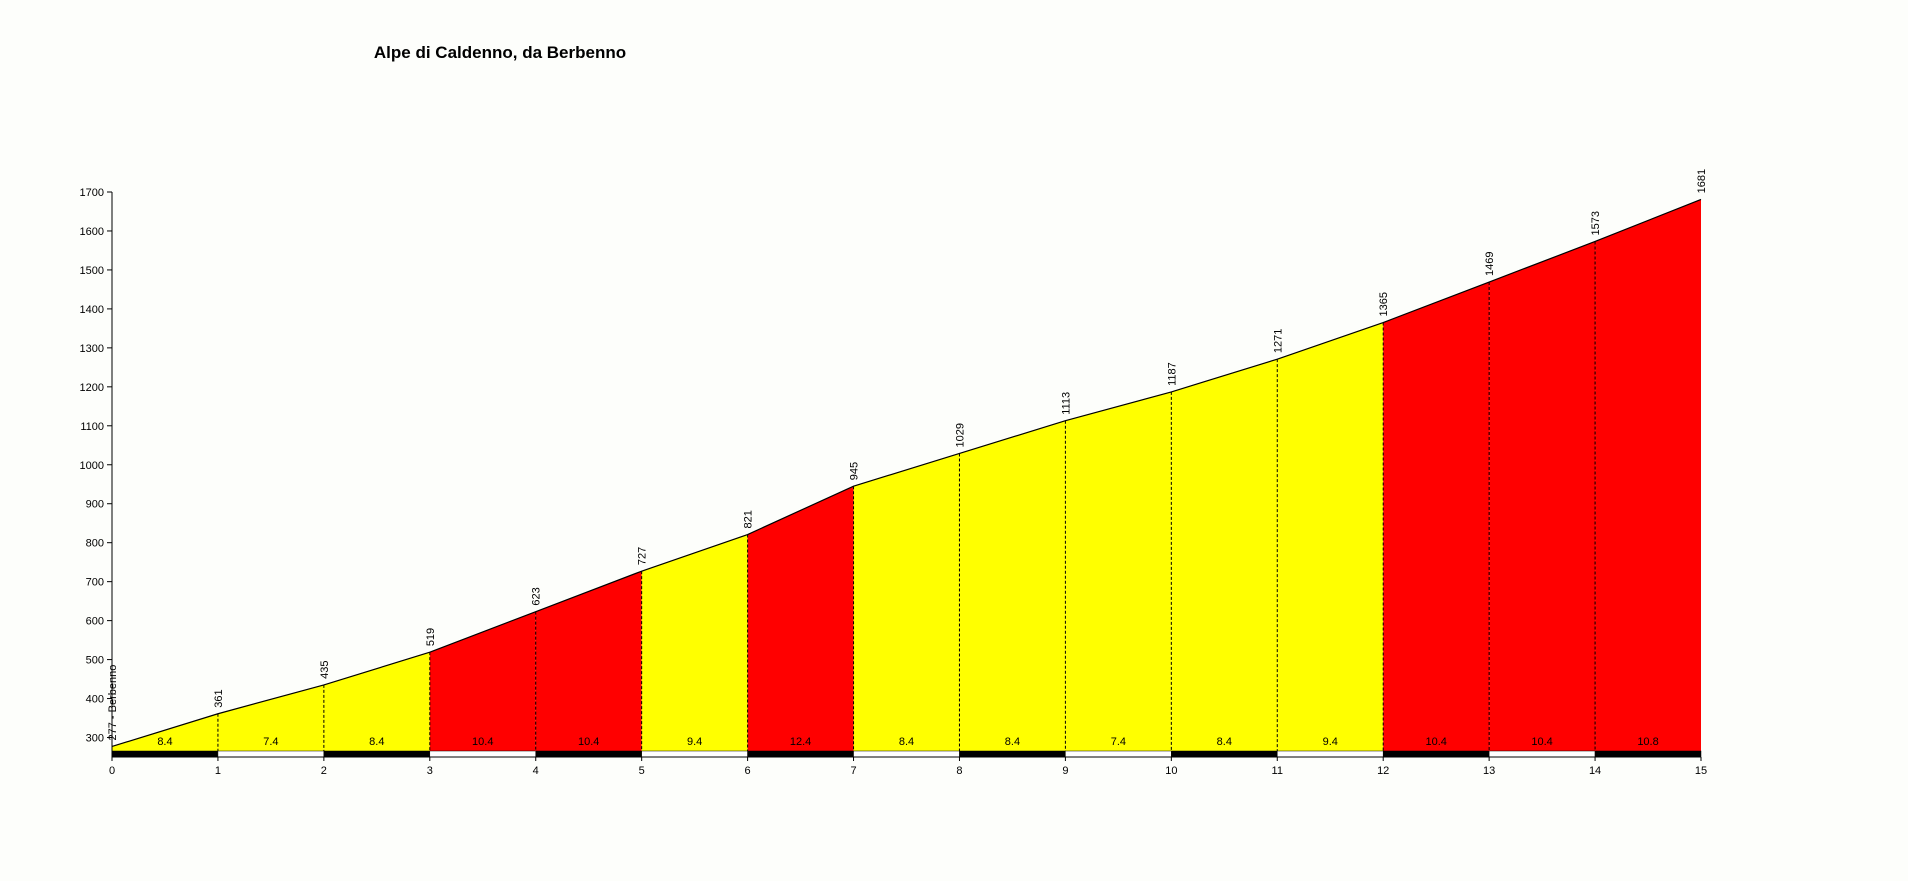 This screenshot has height=881, width=1908. I want to click on y-tick-label: 1100, so click(92, 427).